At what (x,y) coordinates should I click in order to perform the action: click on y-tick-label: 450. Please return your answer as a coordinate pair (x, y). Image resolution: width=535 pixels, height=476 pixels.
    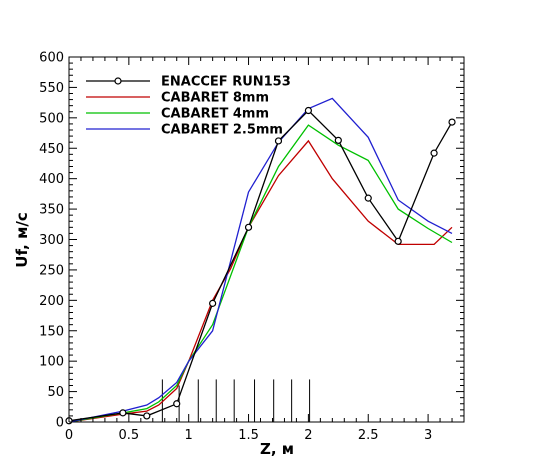
    Looking at the image, I should click on (51, 149).